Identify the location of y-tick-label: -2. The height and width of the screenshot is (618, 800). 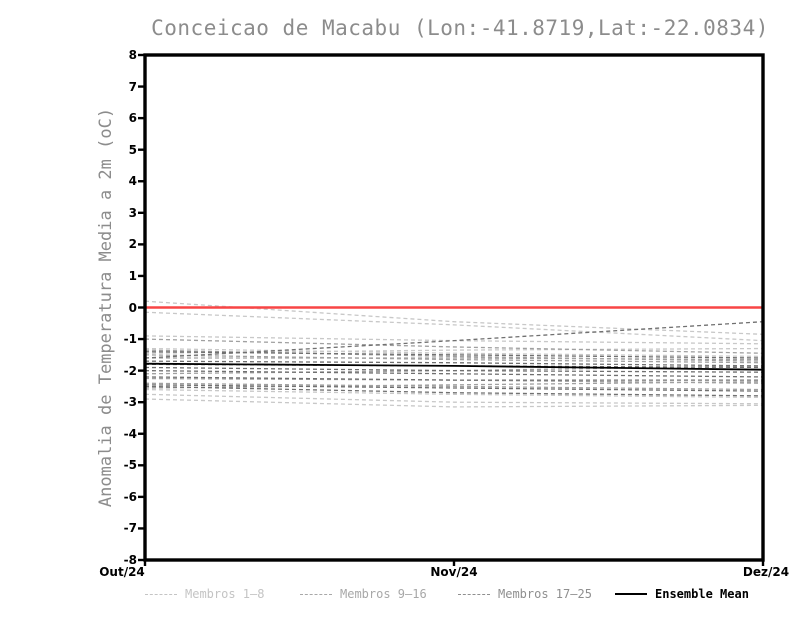
(130, 371).